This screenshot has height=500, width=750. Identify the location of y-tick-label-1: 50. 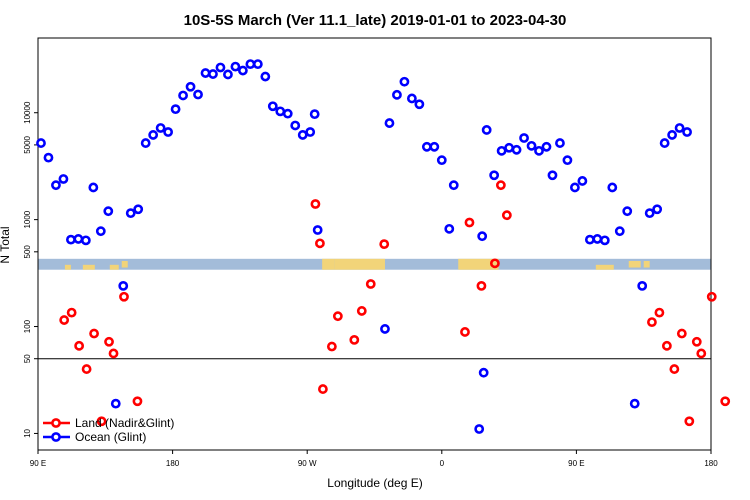
(27, 358).